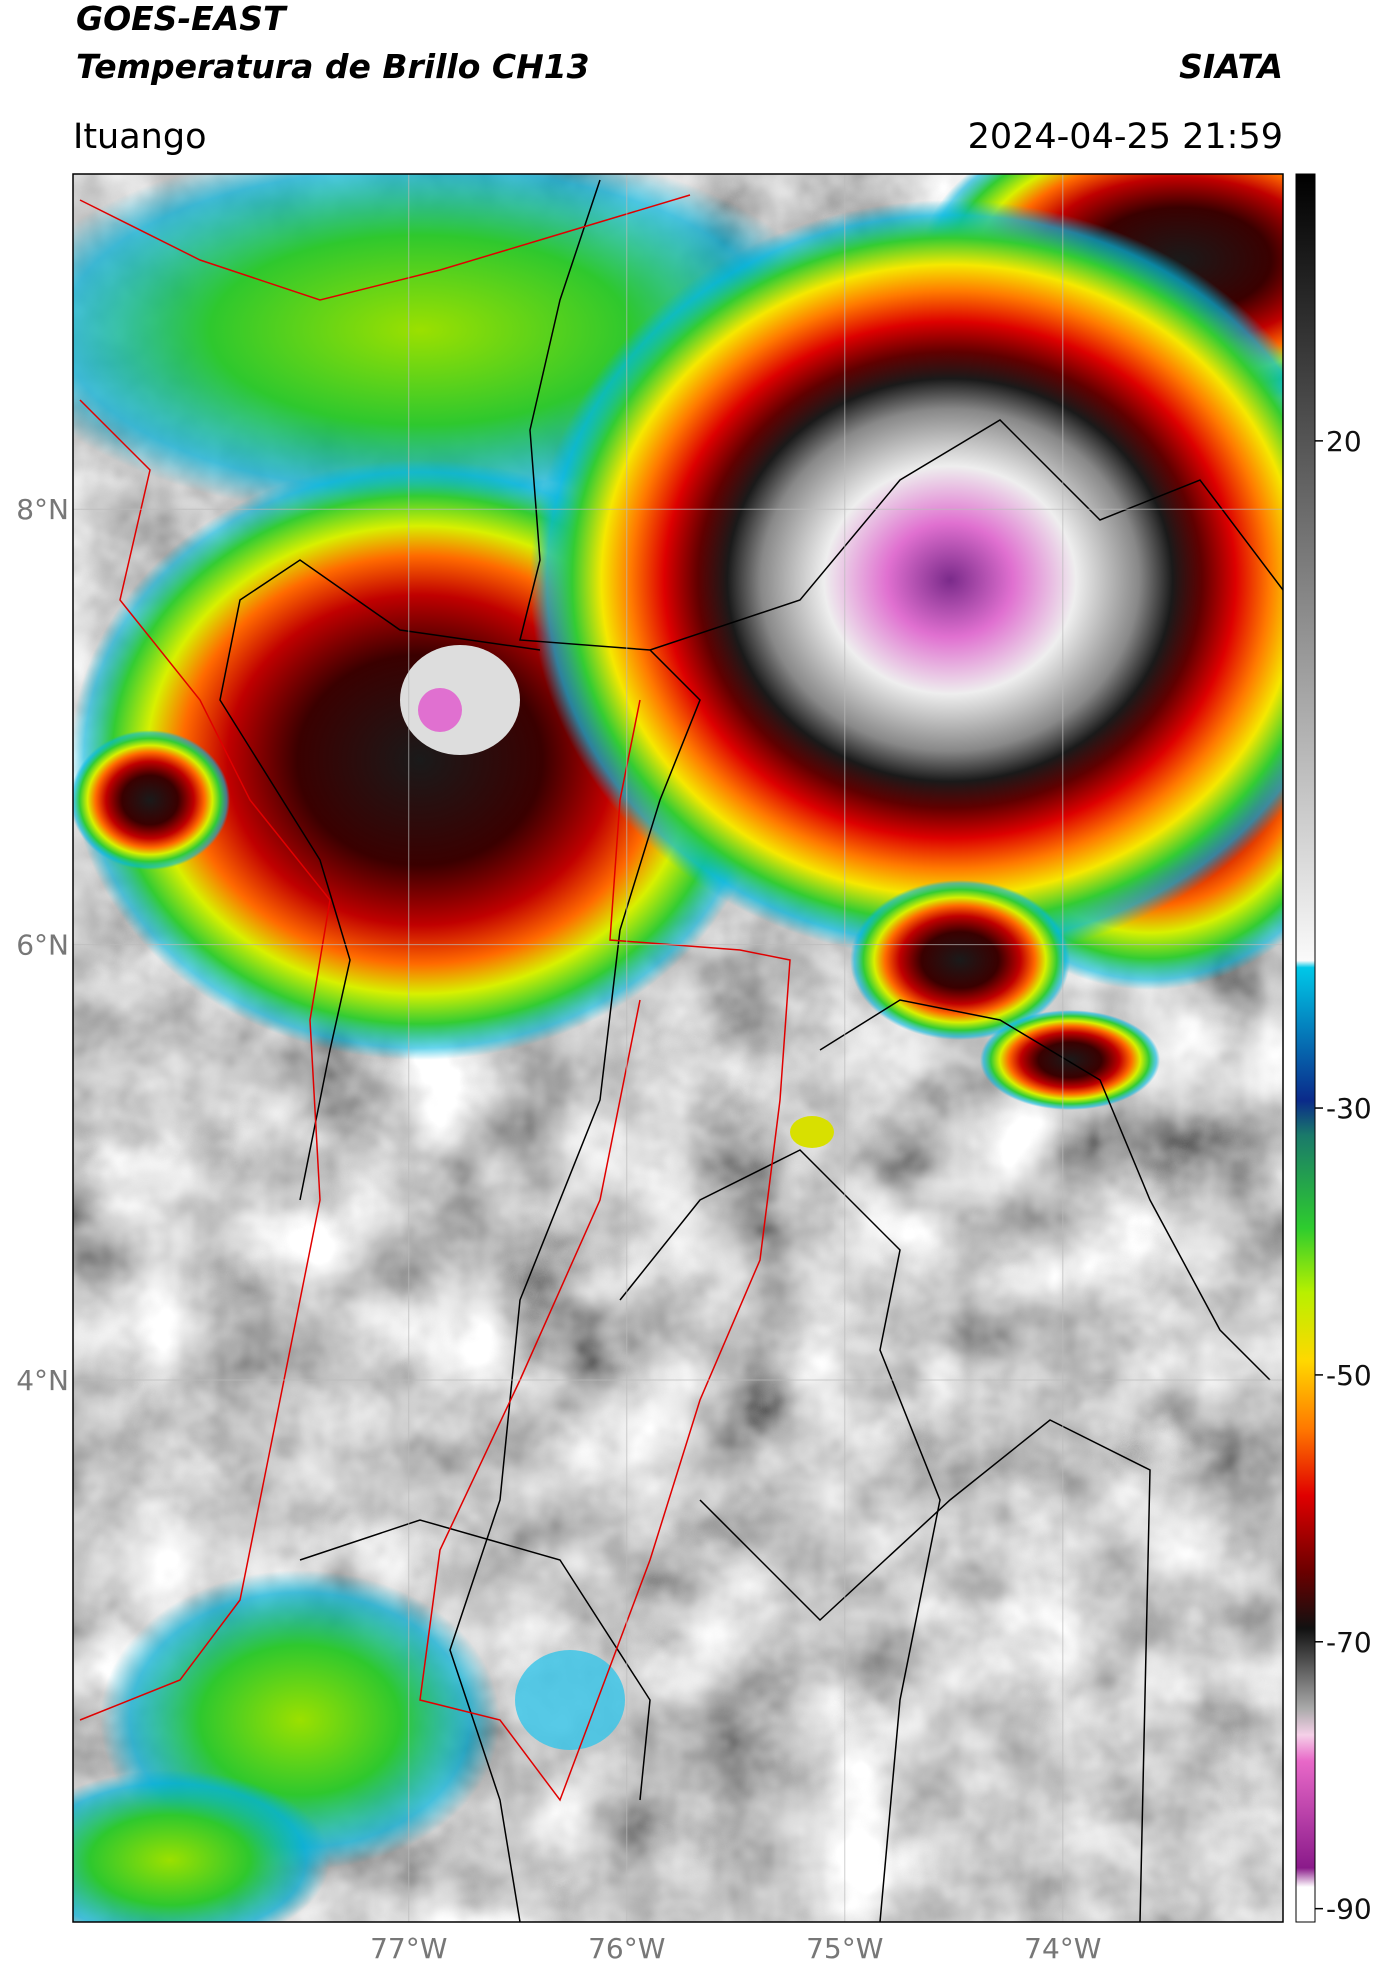 Image resolution: width=1384 pixels, height=1981 pixels. Describe the element at coordinates (1344, 441) in the screenshot. I see `colorbar-tick-label: 20` at that location.